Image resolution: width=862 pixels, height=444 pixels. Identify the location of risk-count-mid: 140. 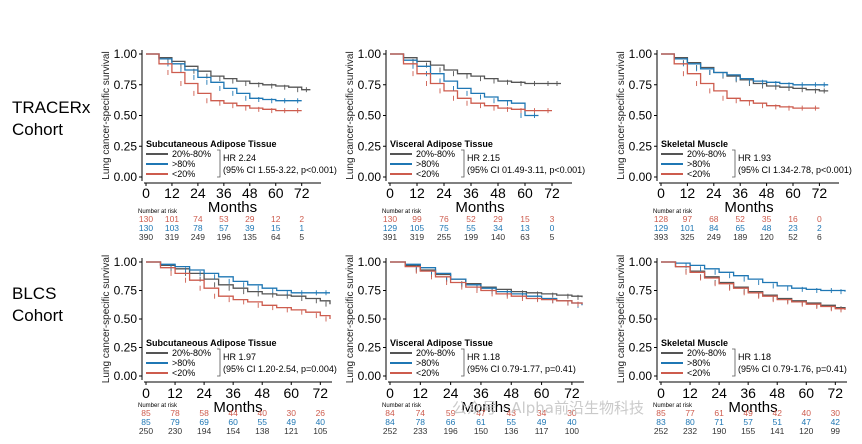
(498, 237).